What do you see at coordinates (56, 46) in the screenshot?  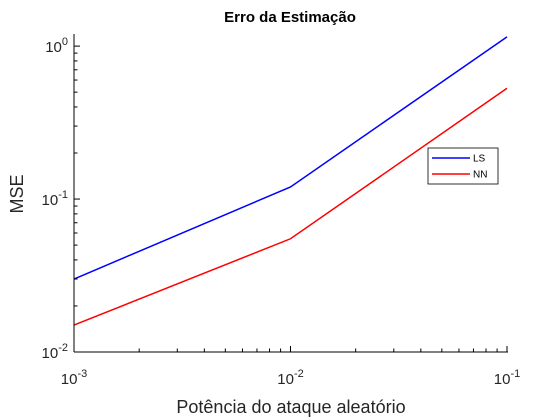 I see `y-tick-label: 10⁰` at bounding box center [56, 46].